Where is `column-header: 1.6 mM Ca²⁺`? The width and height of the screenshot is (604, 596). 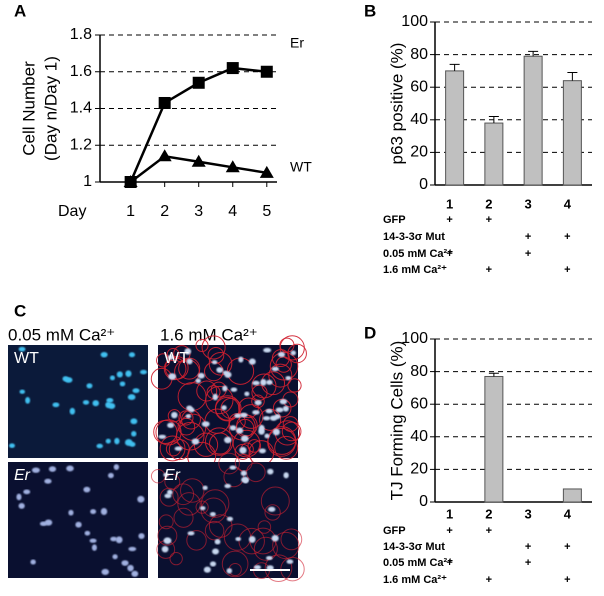
column-header: 1.6 mM Ca²⁺ is located at coordinates (209, 334).